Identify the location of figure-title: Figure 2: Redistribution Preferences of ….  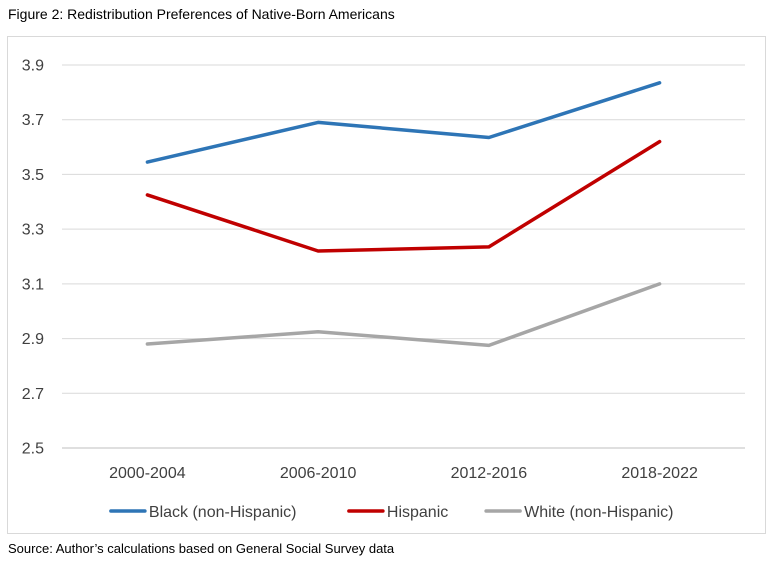
(201, 14).